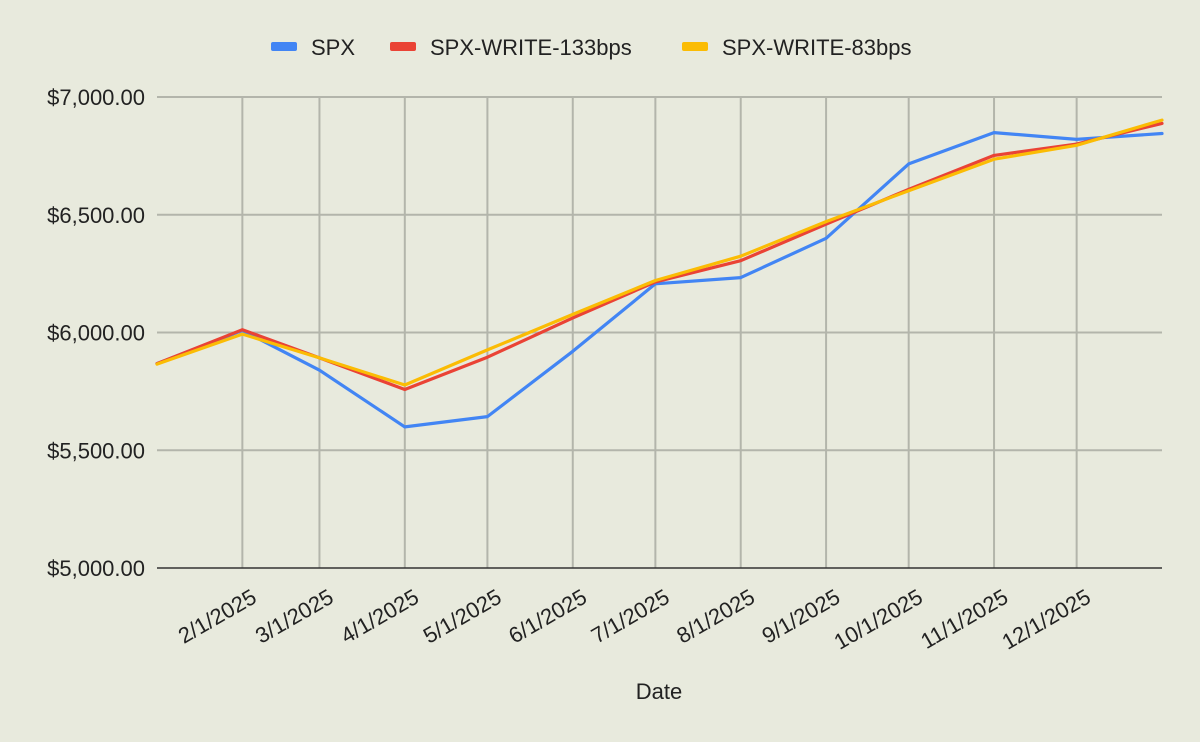  I want to click on x-tick-label: 6/1/2025, so click(547, 616).